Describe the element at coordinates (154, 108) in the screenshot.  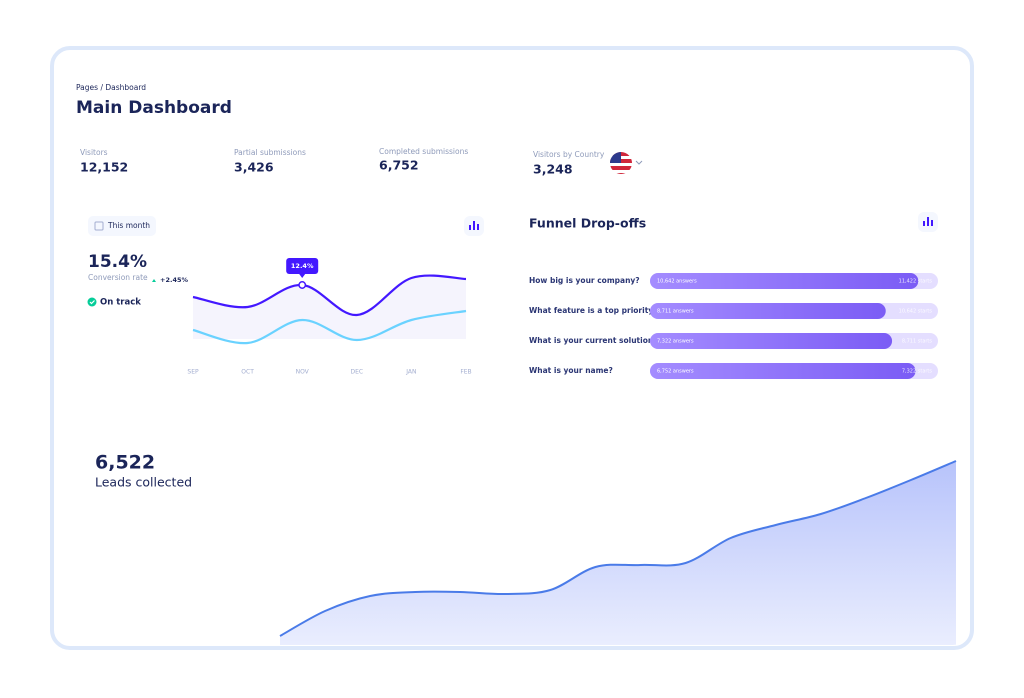
I see `page-title: Main Dashboard` at that location.